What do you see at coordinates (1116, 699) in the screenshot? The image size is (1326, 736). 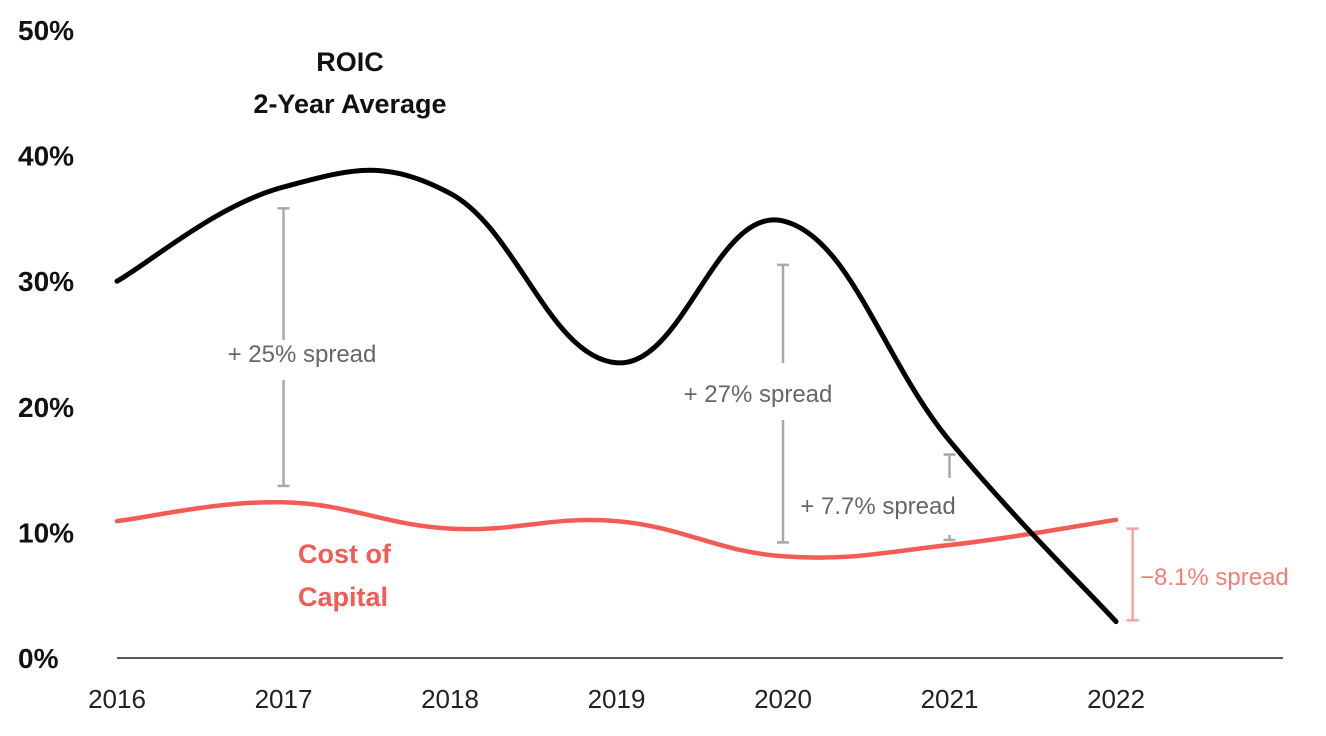 I see `x-tick-label: 2022` at bounding box center [1116, 699].